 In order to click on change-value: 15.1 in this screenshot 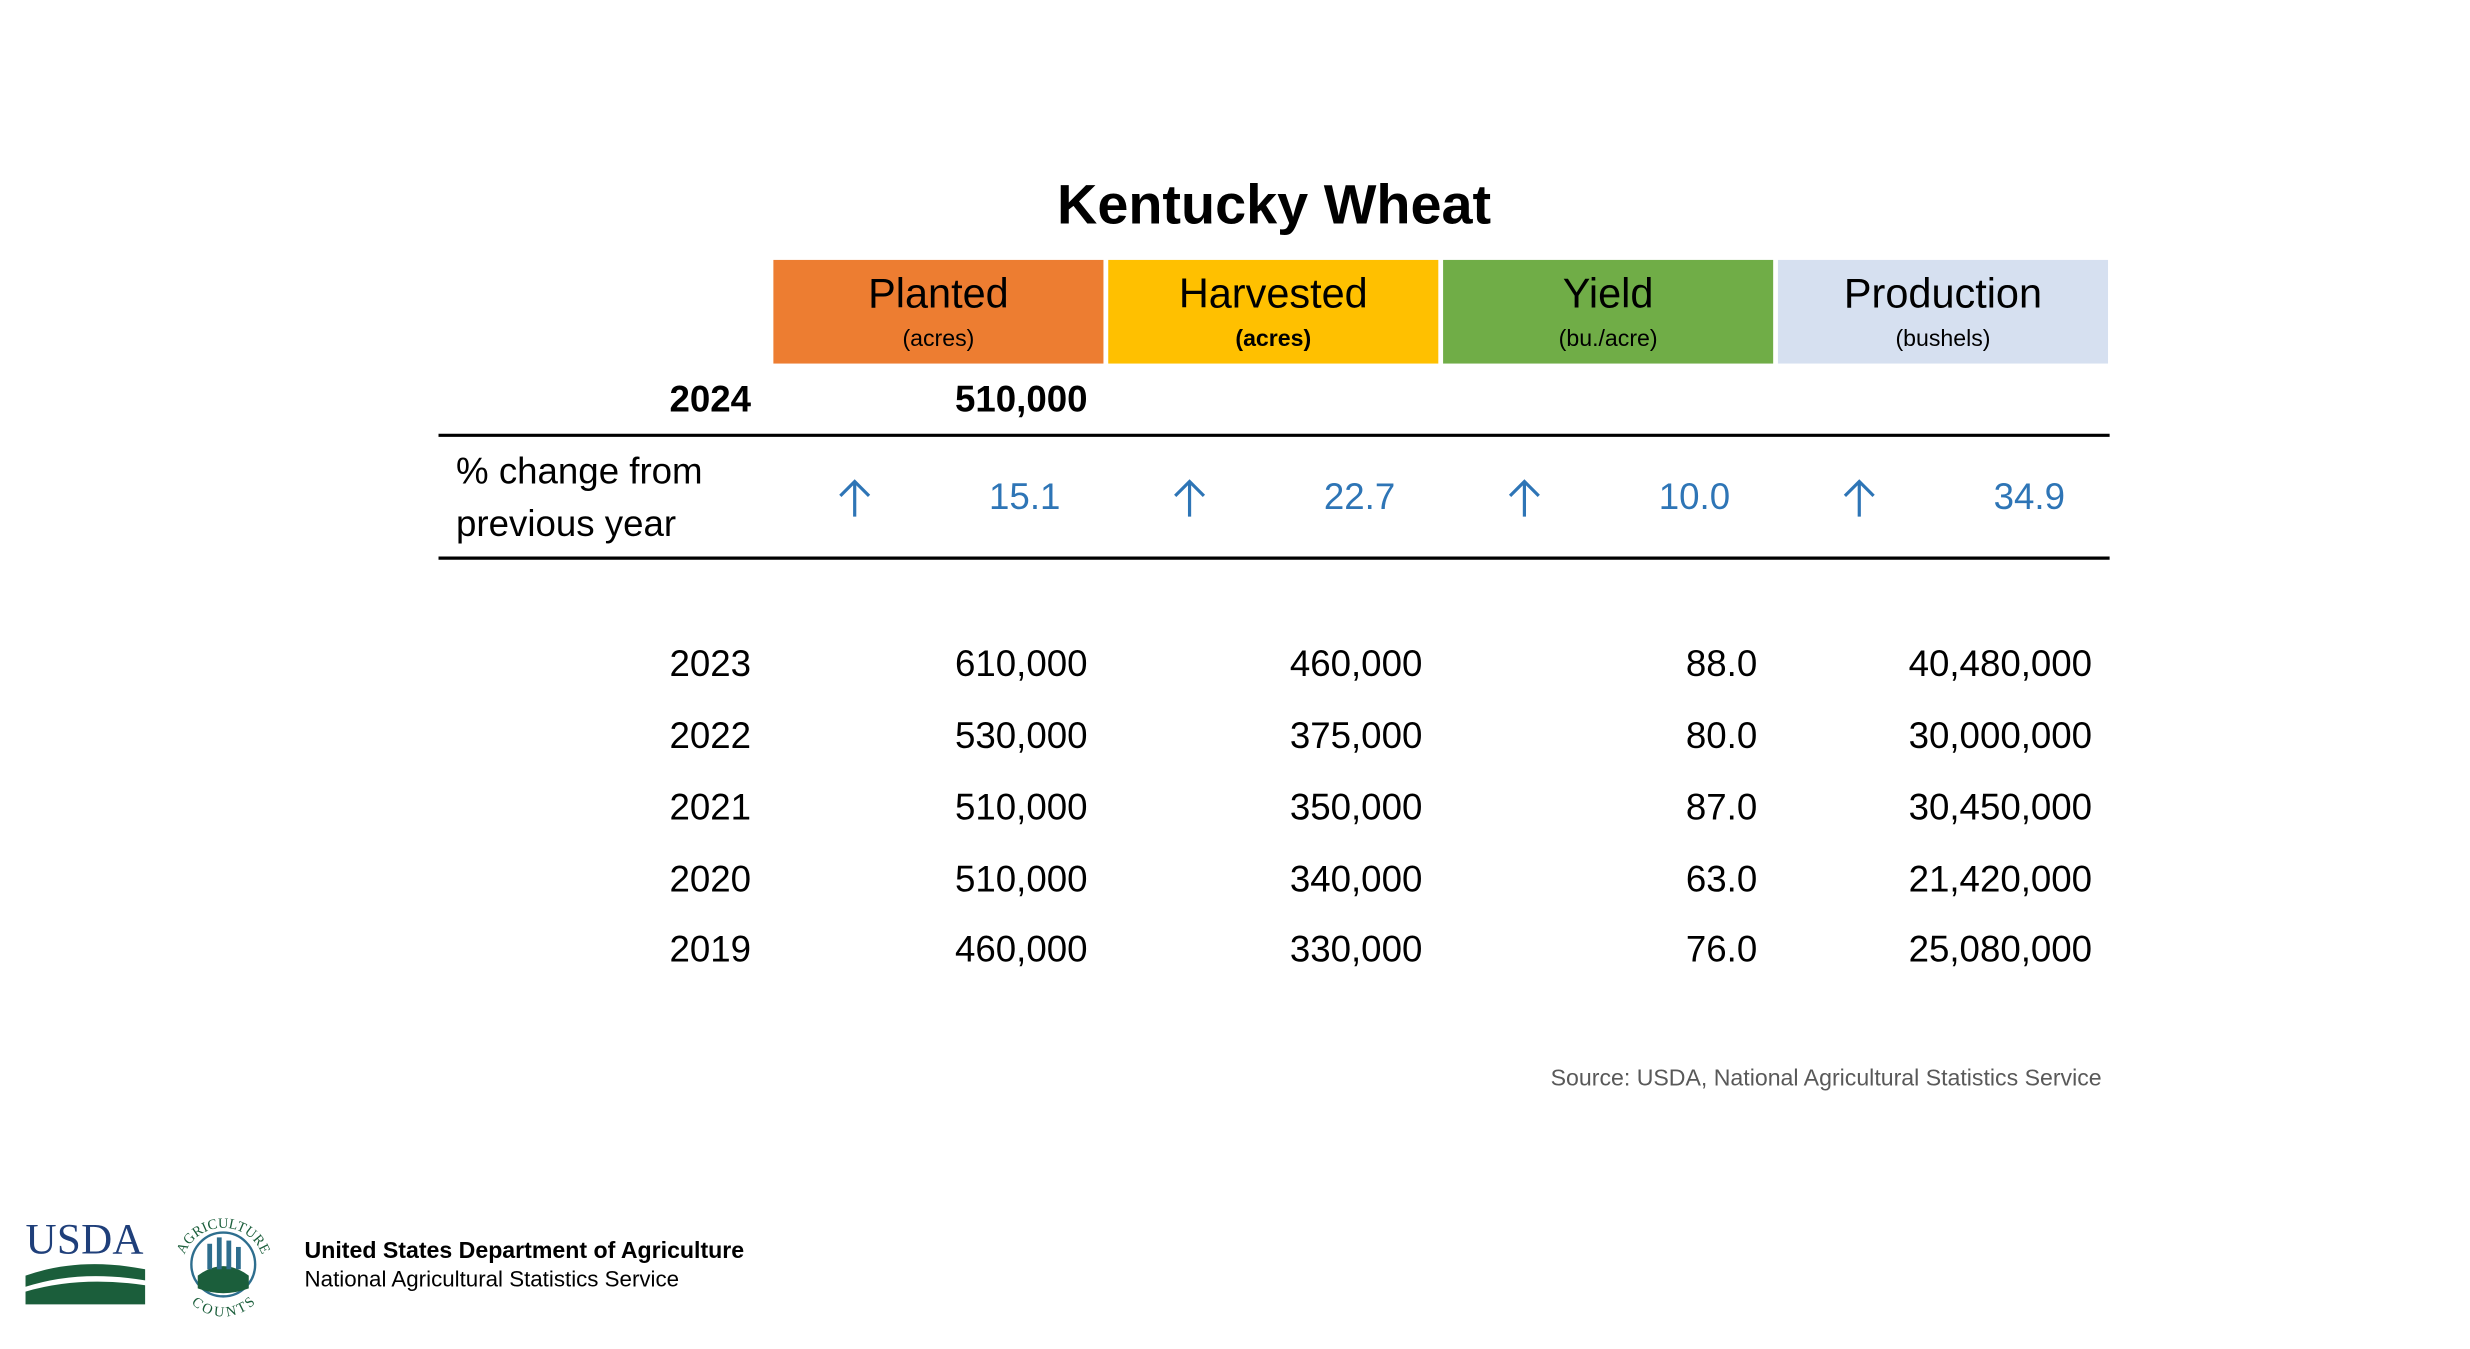, I will do `click(1024, 496)`.